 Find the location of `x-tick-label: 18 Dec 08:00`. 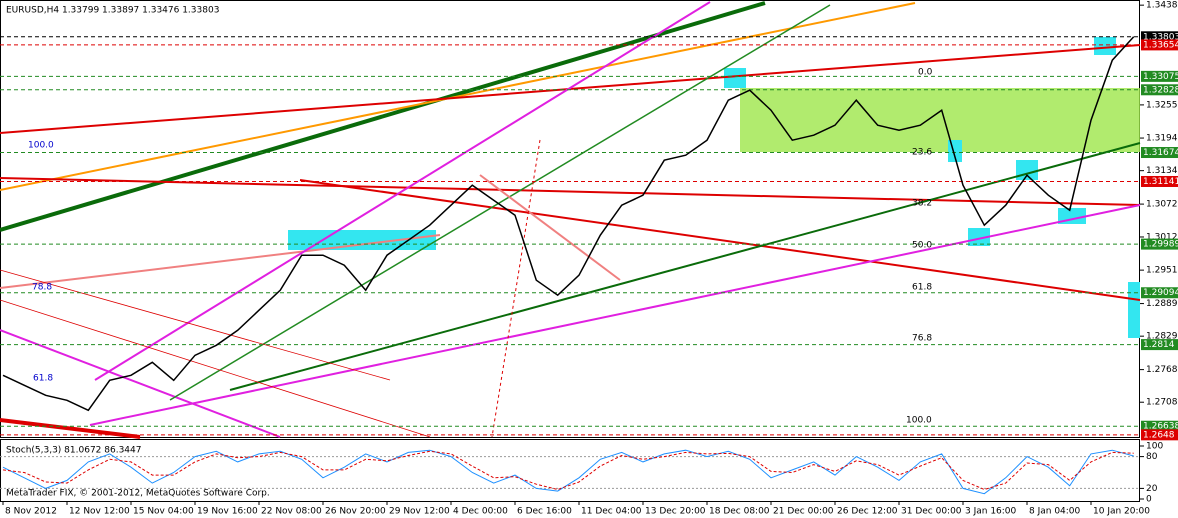

x-tick-label: 18 Dec 08:00 is located at coordinates (739, 512).